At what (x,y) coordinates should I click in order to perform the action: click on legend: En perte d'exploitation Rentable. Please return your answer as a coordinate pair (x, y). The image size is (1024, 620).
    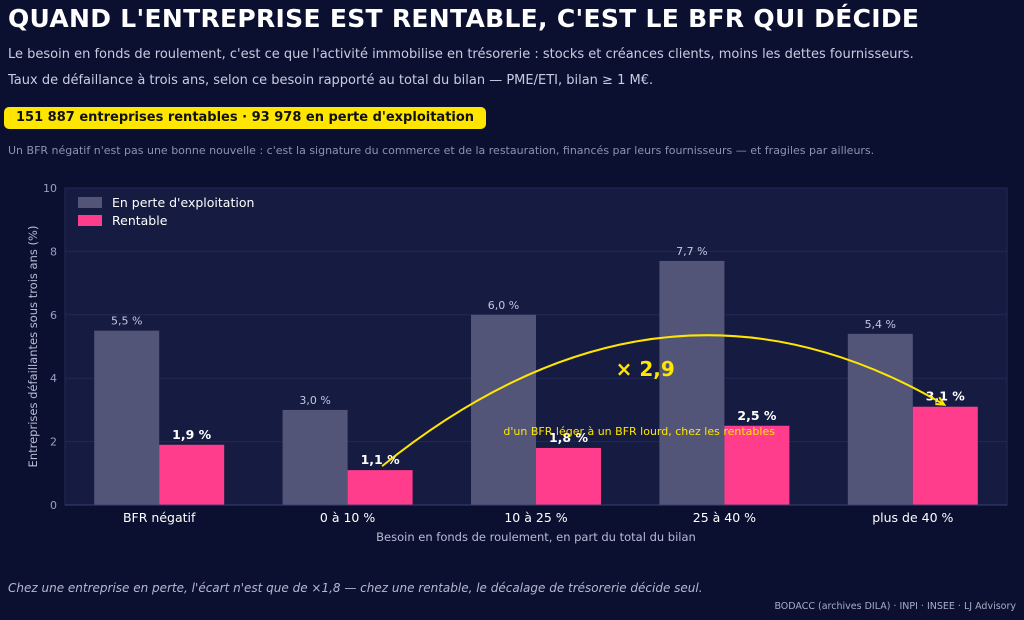
    Looking at the image, I should click on (166, 211).